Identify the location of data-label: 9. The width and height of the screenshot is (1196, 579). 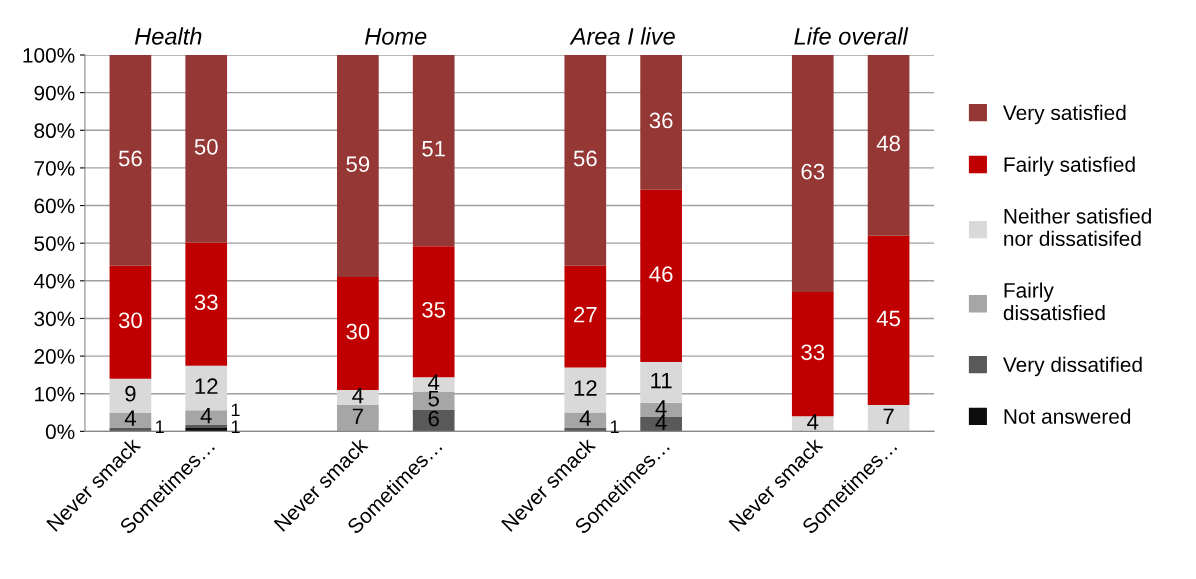
(130, 393).